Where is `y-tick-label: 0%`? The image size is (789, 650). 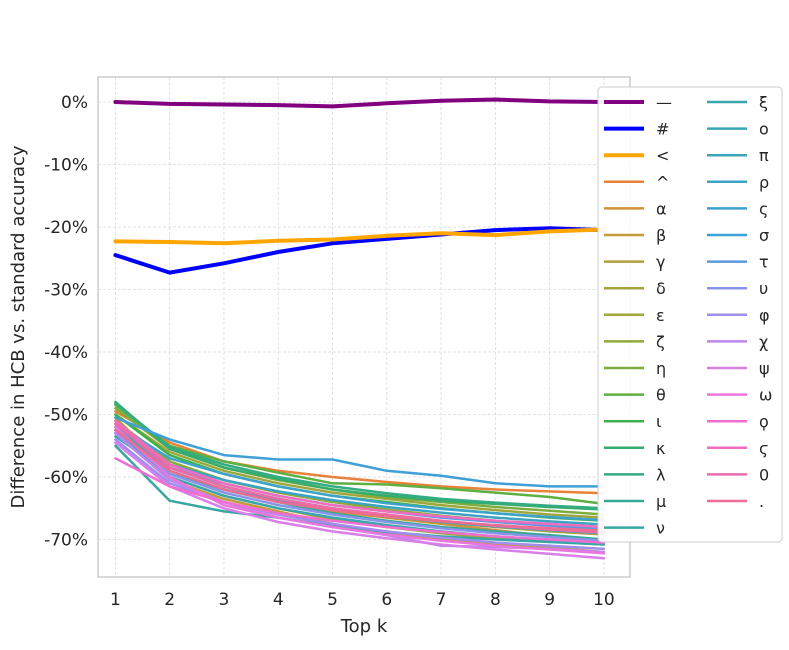
y-tick-label: 0% is located at coordinates (74, 103).